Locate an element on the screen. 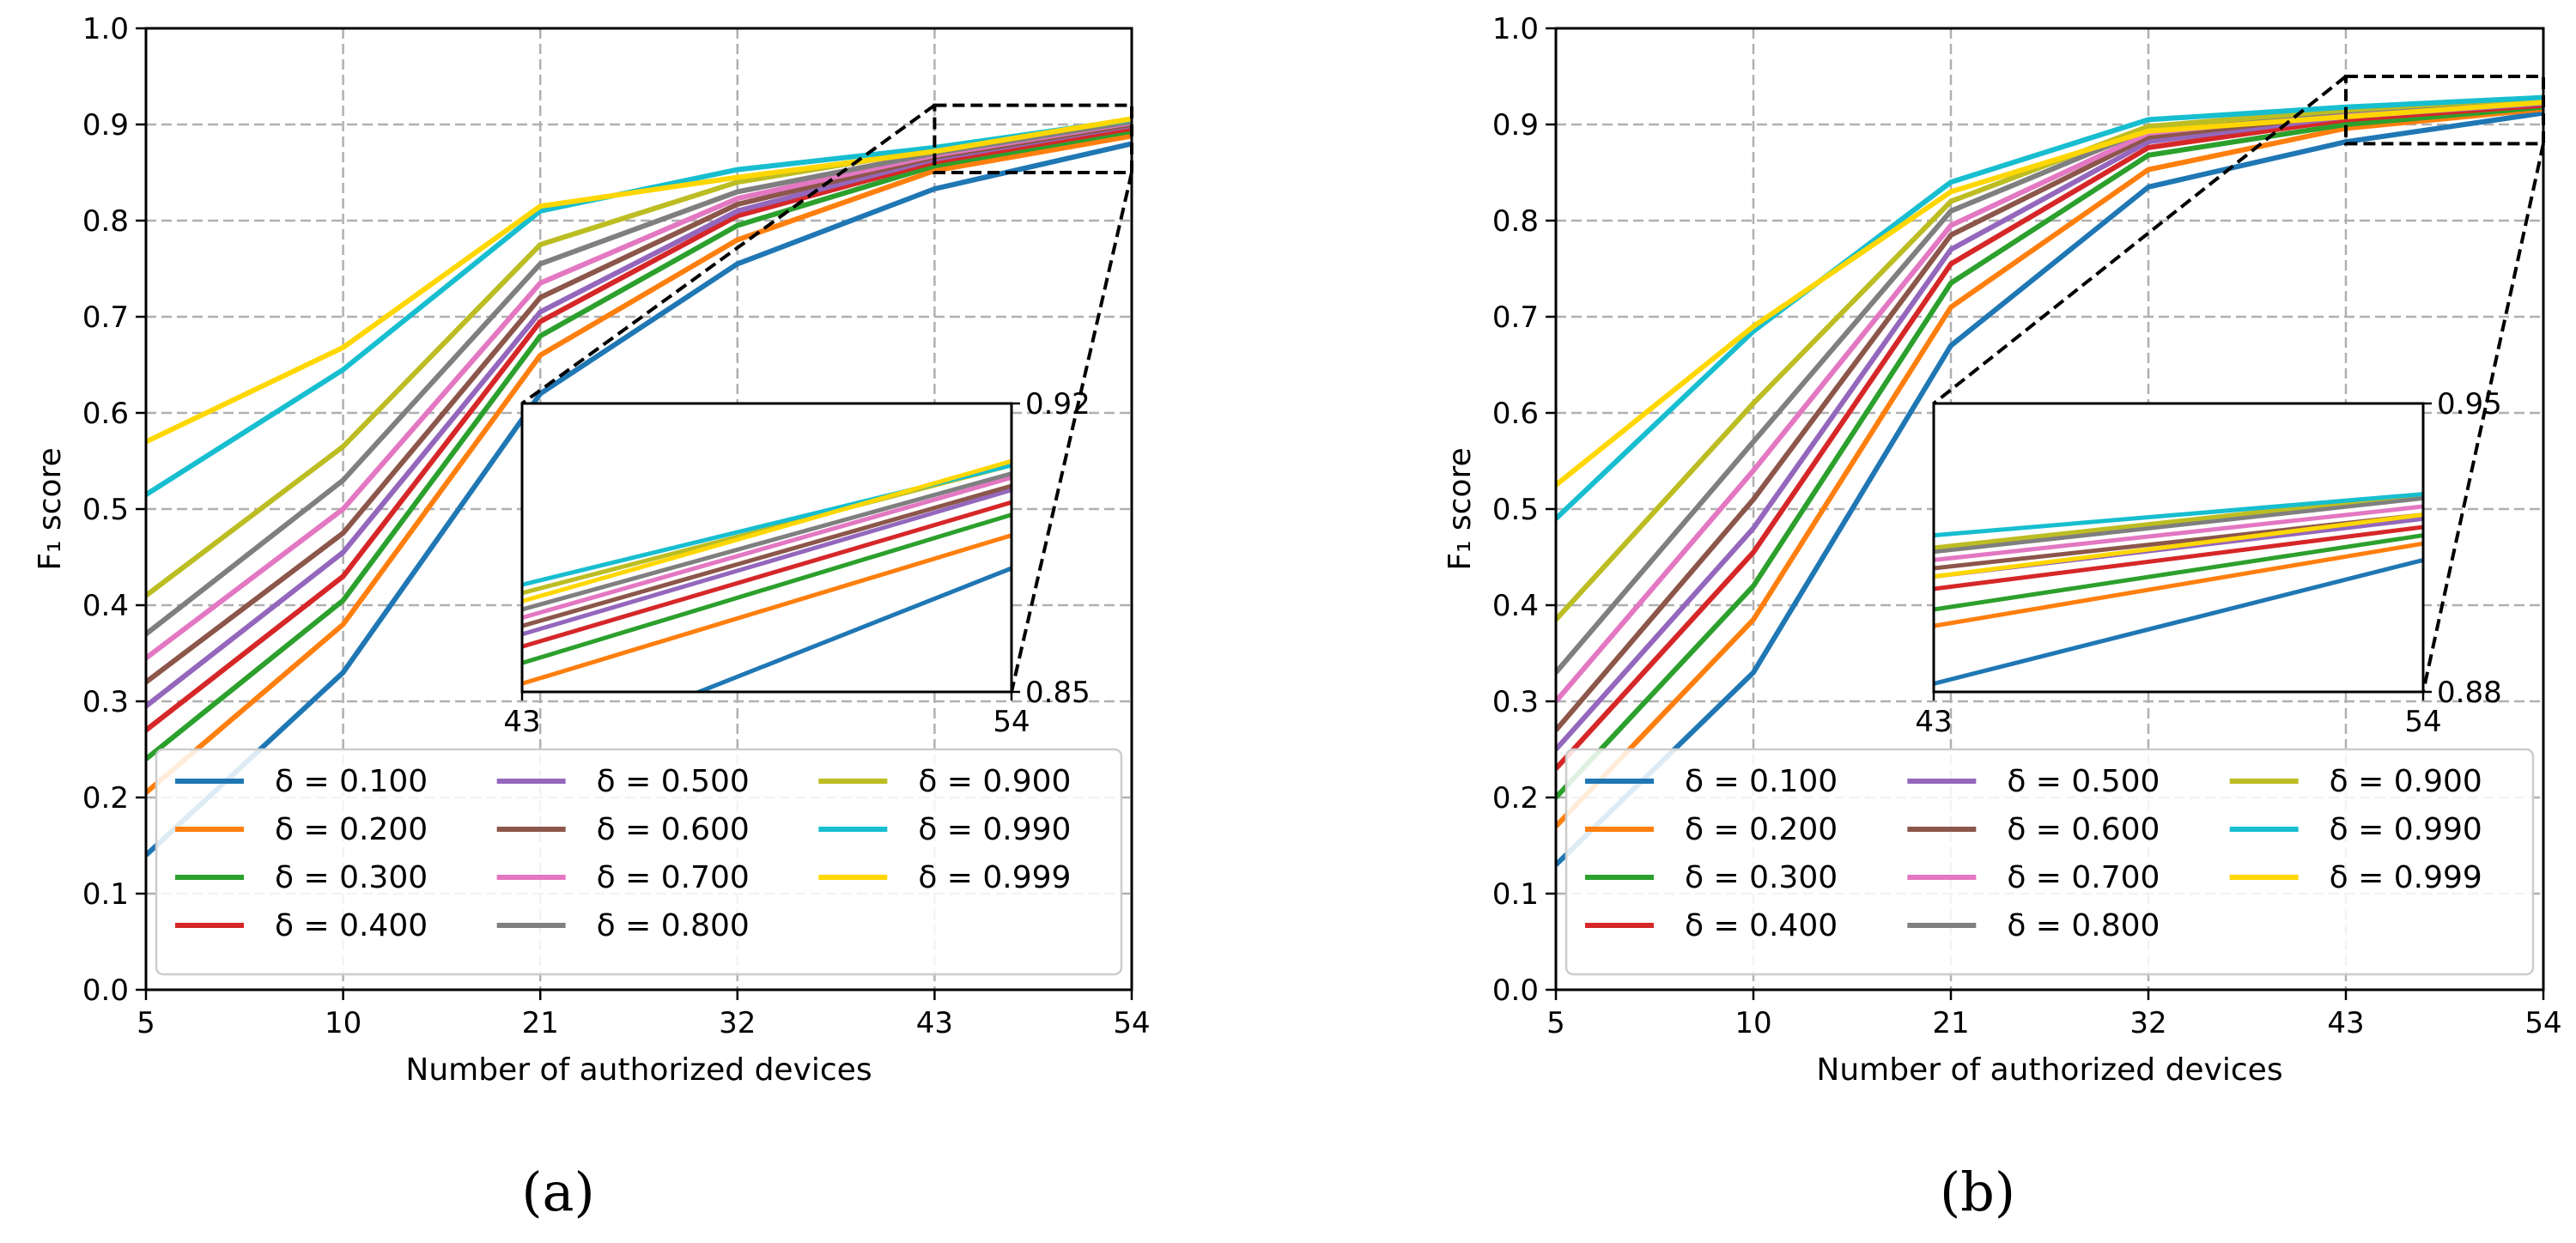 The height and width of the screenshot is (1243, 2576). y-tick-label: 0.4 is located at coordinates (106, 606).